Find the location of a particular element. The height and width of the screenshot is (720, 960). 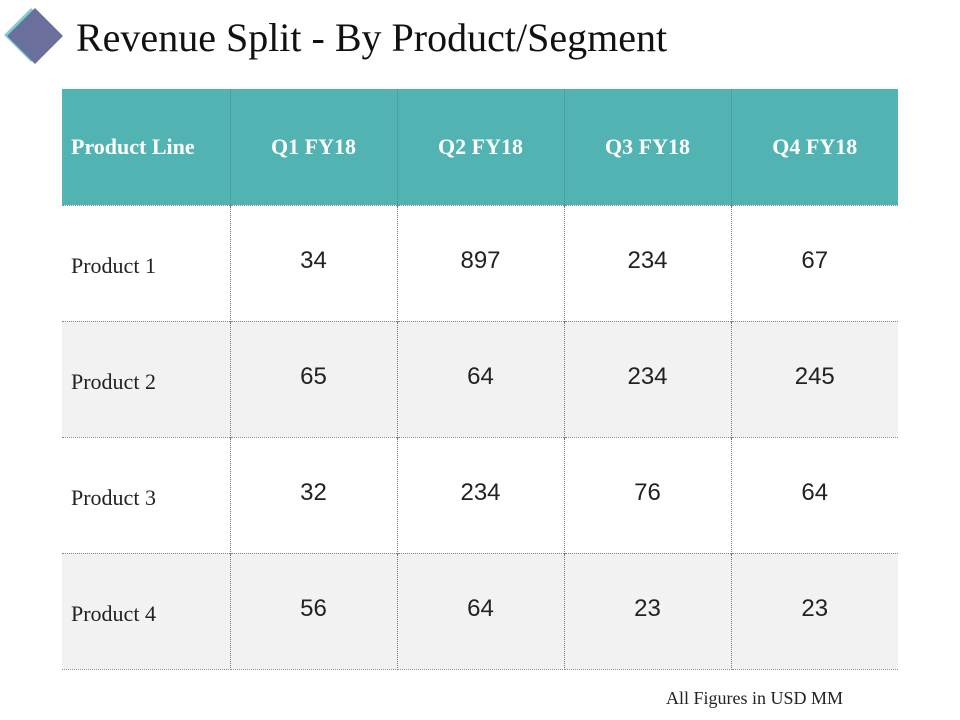

table-cell: 76 is located at coordinates (647, 494).